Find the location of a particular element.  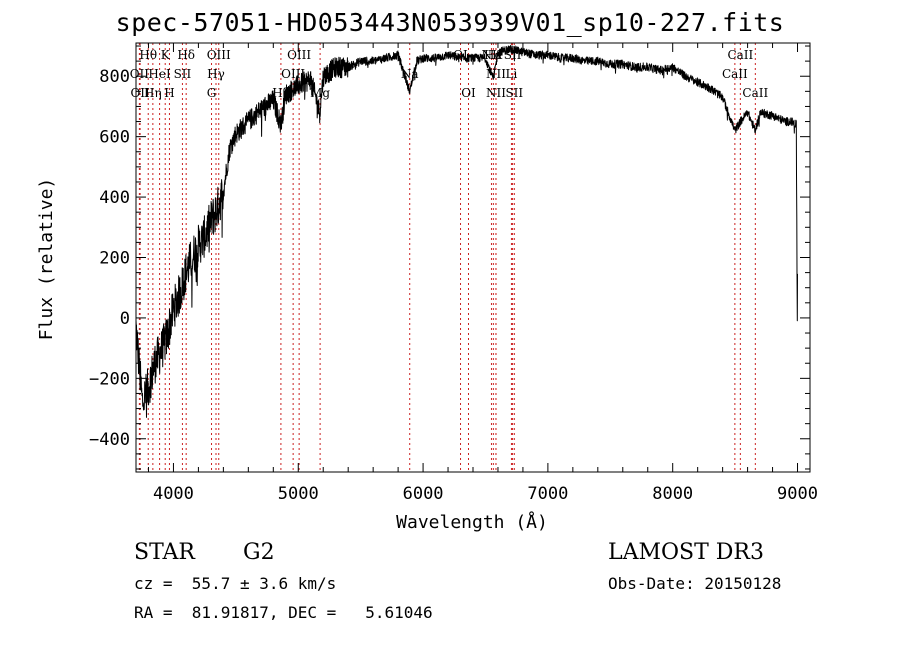

x-tick-label: 5000 is located at coordinates (298, 494).